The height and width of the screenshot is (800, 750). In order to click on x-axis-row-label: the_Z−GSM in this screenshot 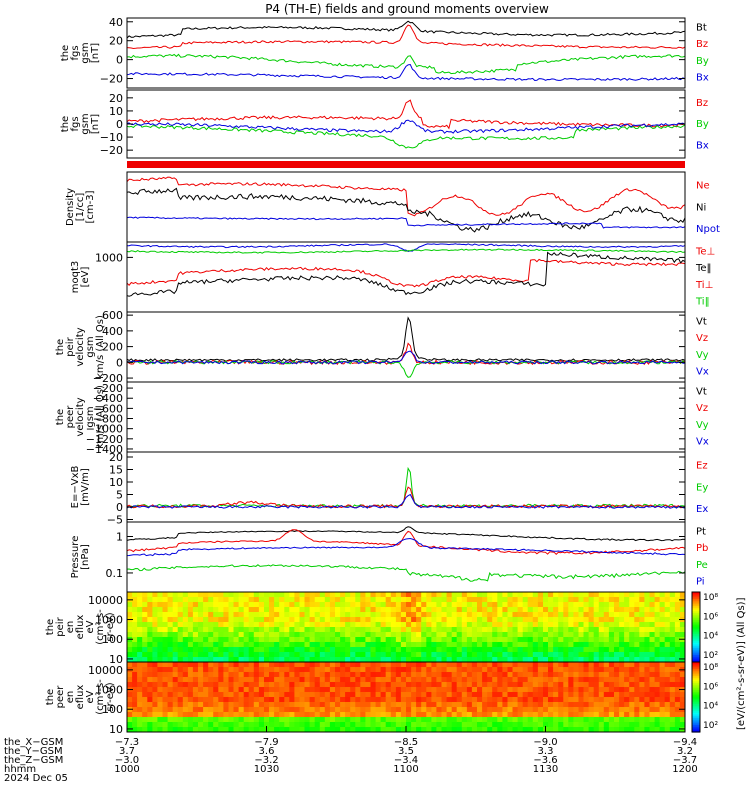, I will do `click(33, 760)`.